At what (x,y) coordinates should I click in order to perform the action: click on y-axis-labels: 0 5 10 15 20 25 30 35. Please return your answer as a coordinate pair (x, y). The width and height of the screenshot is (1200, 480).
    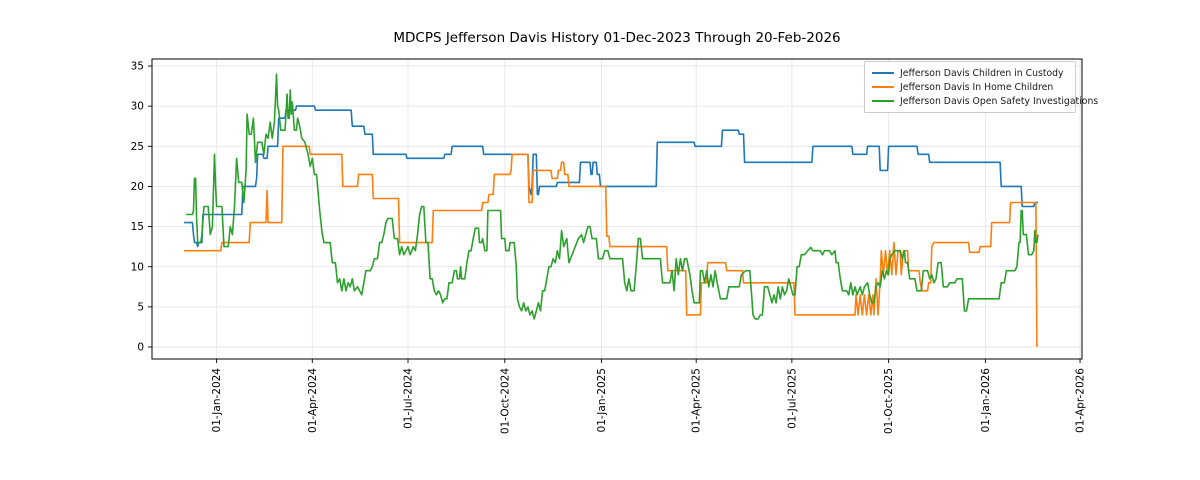
    Looking at the image, I should click on (137, 207).